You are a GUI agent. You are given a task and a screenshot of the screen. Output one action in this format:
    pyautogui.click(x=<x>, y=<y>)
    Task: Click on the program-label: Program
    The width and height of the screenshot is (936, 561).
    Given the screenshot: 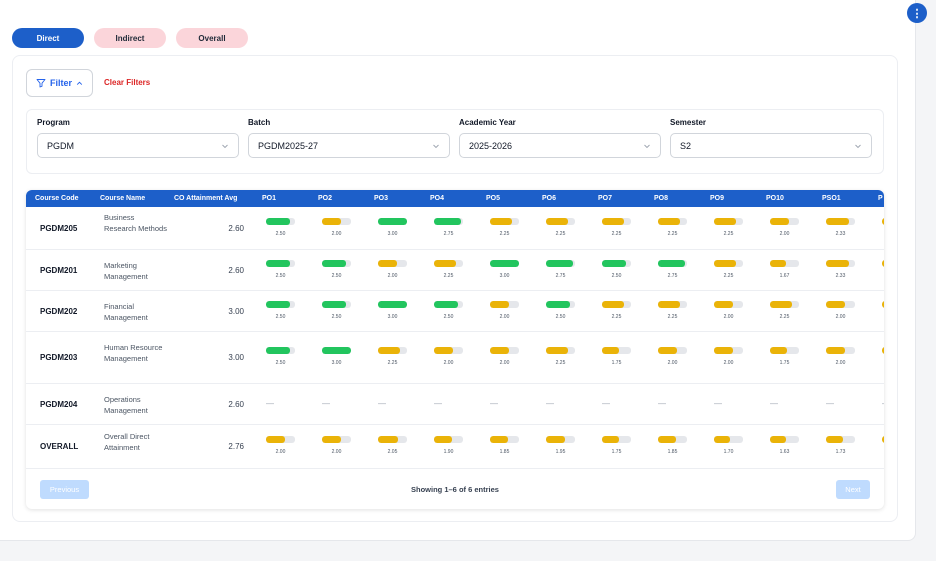 What is the action you would take?
    pyautogui.click(x=53, y=122)
    